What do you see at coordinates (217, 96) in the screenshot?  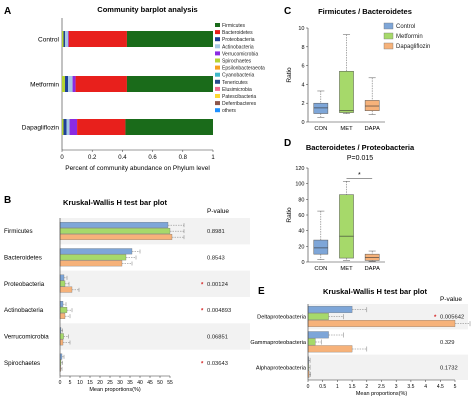 I see `legend-swatch-patescibacteria` at bounding box center [217, 96].